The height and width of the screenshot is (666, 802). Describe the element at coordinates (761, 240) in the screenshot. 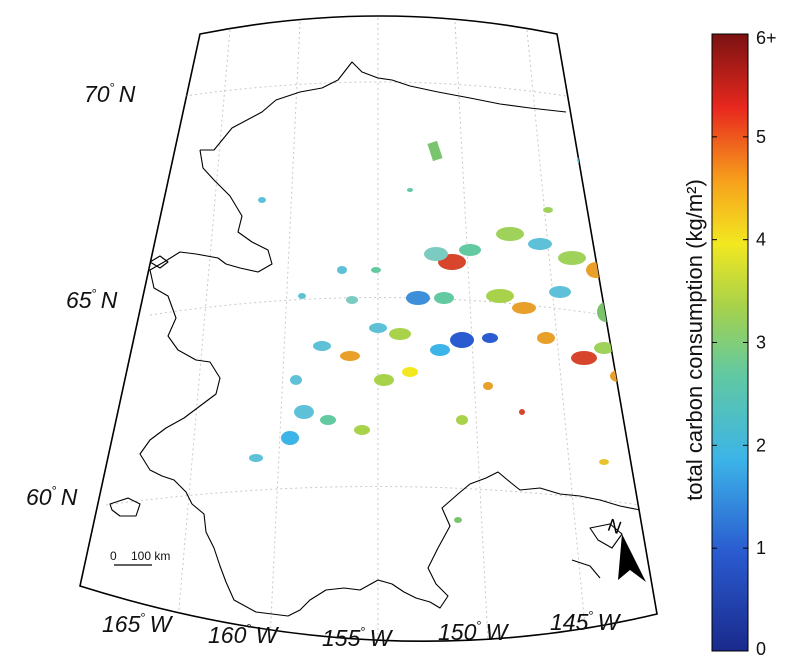

I see `colorbar-tick-label: 4` at that location.